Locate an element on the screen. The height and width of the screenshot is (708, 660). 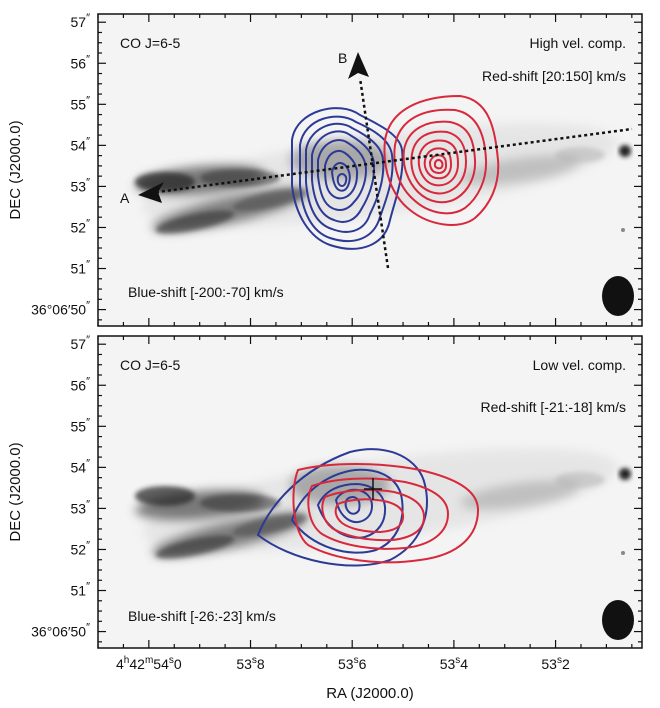
x-tick-label: 4h42m54s0 is located at coordinates (149, 663).